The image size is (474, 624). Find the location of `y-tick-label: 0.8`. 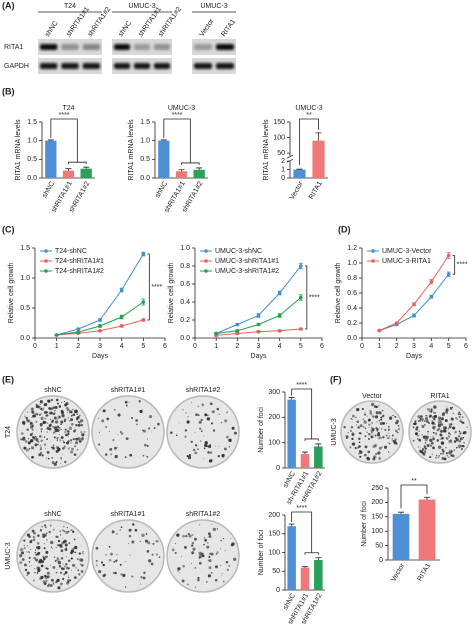

y-tick-label: 0.8 is located at coordinates (185, 266).